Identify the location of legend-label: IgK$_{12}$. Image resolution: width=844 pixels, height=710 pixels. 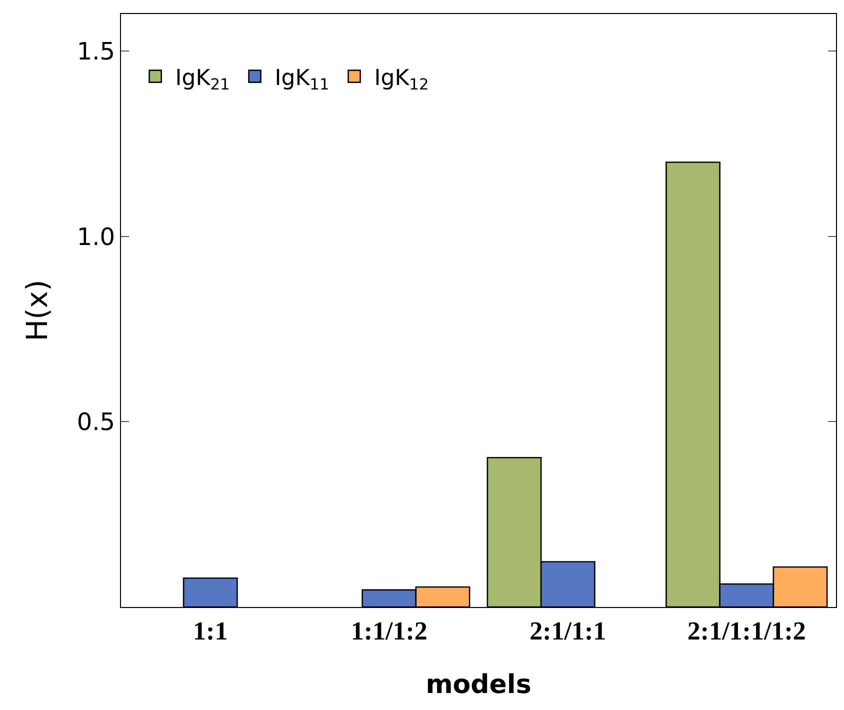
(401, 80).